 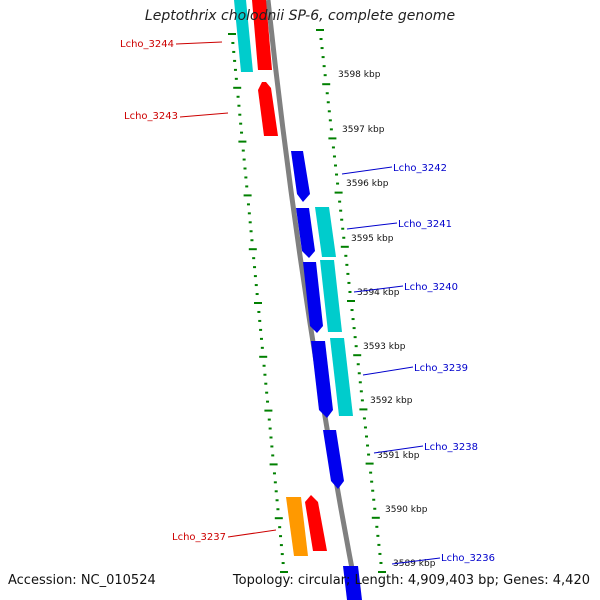 I want to click on kbp-label: 3594 kbp, so click(x=378, y=293).